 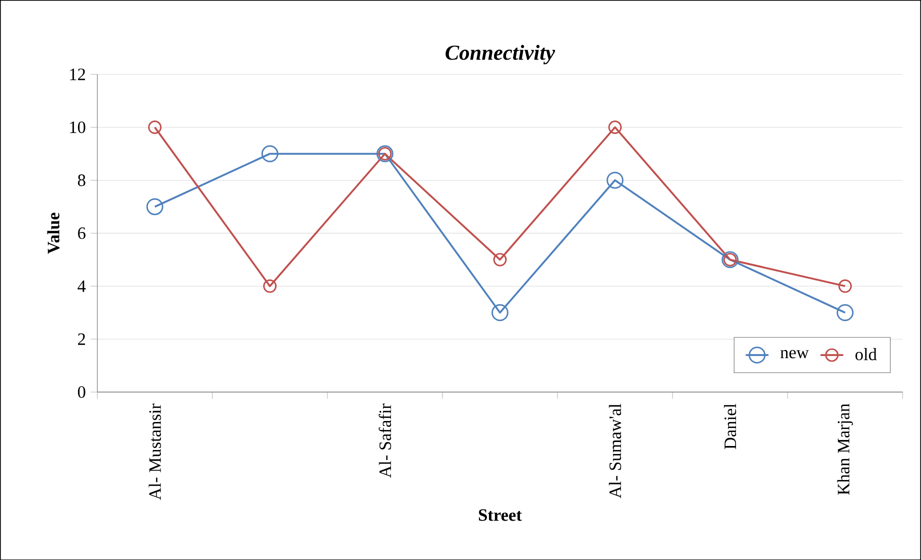 I want to click on legend-label: old, so click(x=866, y=354).